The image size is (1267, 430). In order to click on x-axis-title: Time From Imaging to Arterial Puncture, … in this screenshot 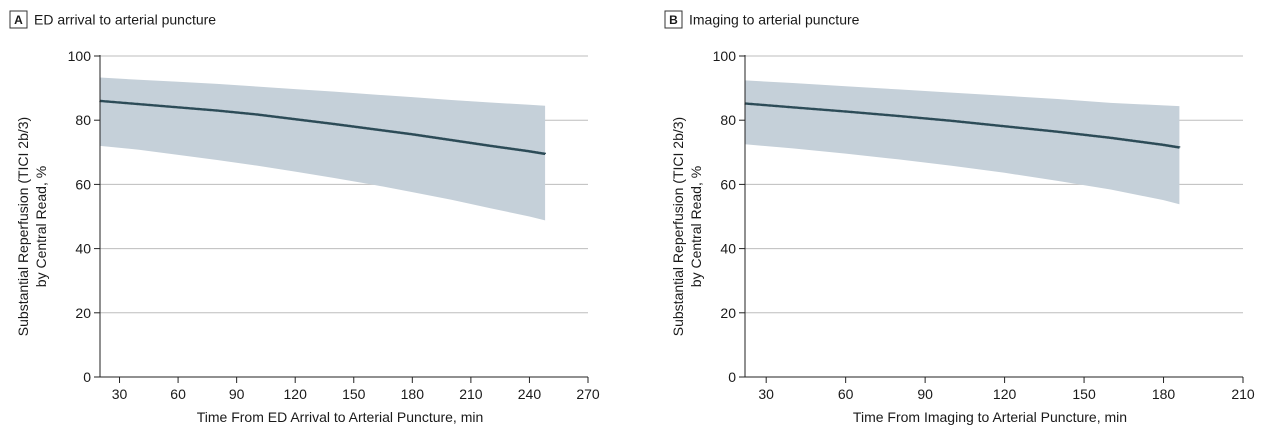, I will do `click(990, 417)`.